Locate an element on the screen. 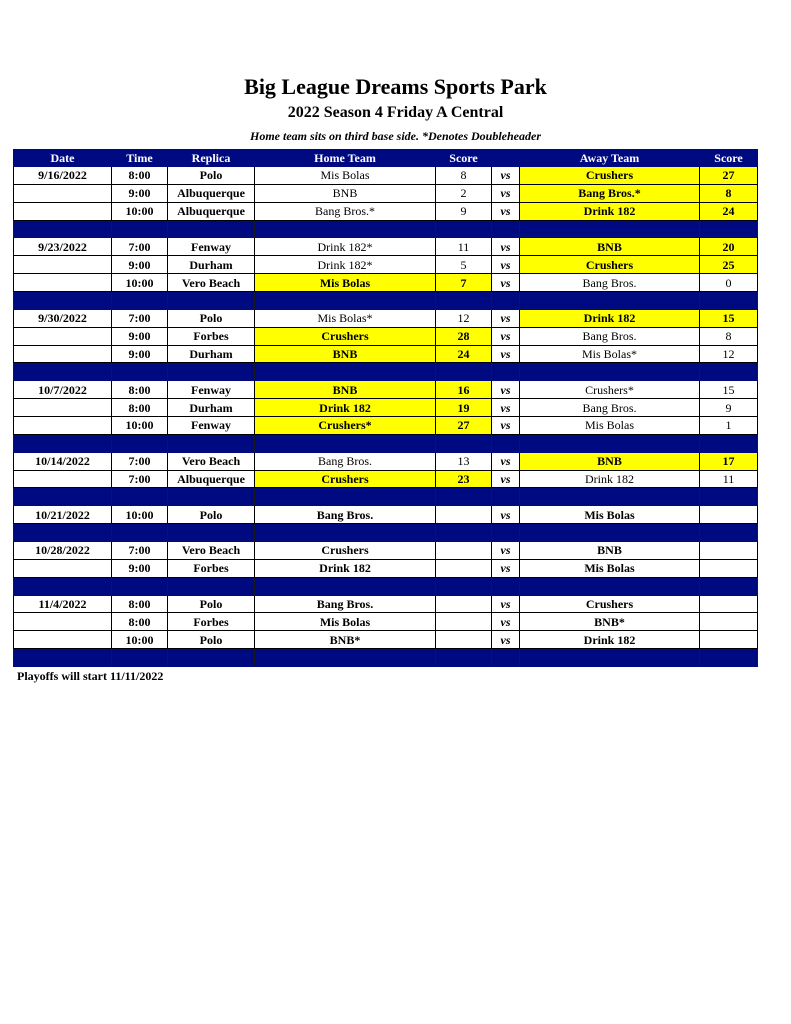 The image size is (791, 1024). replica-cell: Forbes is located at coordinates (211, 622).